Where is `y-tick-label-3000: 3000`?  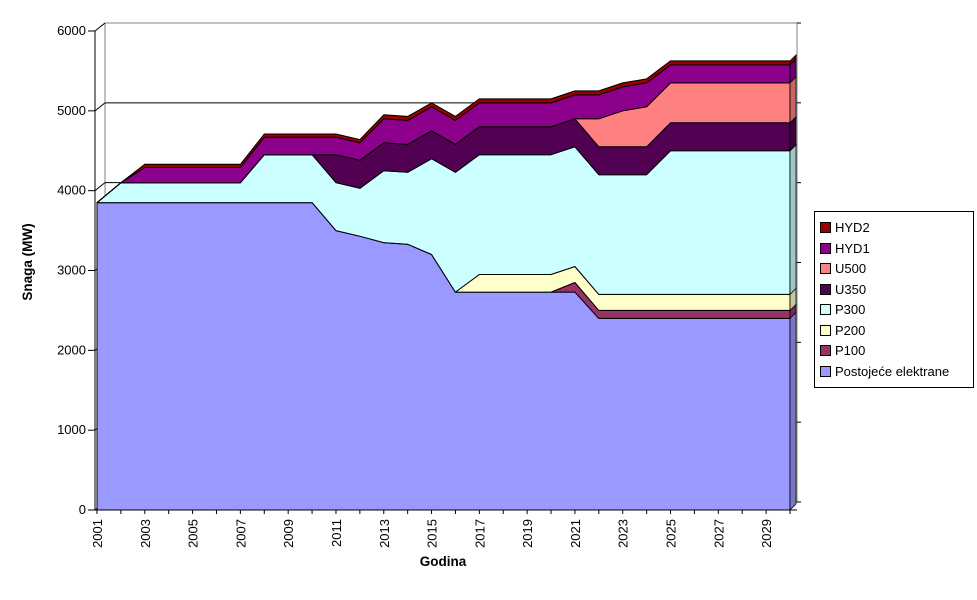
y-tick-label-3000: 3000 is located at coordinates (71, 270).